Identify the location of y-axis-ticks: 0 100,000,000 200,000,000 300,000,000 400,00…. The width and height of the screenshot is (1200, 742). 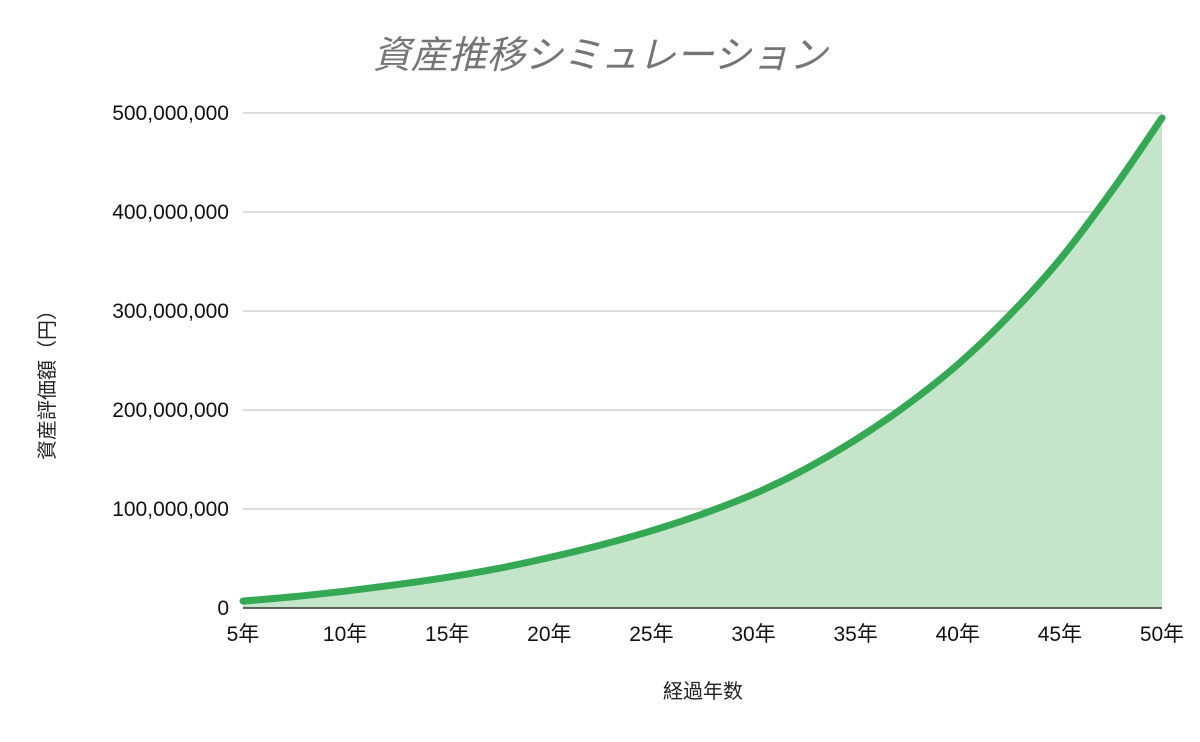
(170, 361).